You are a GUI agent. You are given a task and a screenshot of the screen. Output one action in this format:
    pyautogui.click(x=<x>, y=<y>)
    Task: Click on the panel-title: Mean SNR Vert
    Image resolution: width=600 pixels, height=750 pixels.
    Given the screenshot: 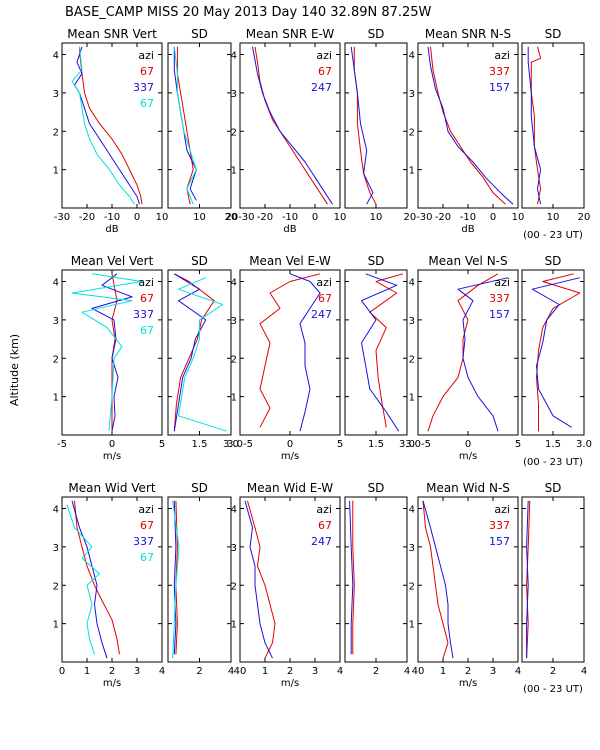 What is the action you would take?
    pyautogui.click(x=112, y=34)
    